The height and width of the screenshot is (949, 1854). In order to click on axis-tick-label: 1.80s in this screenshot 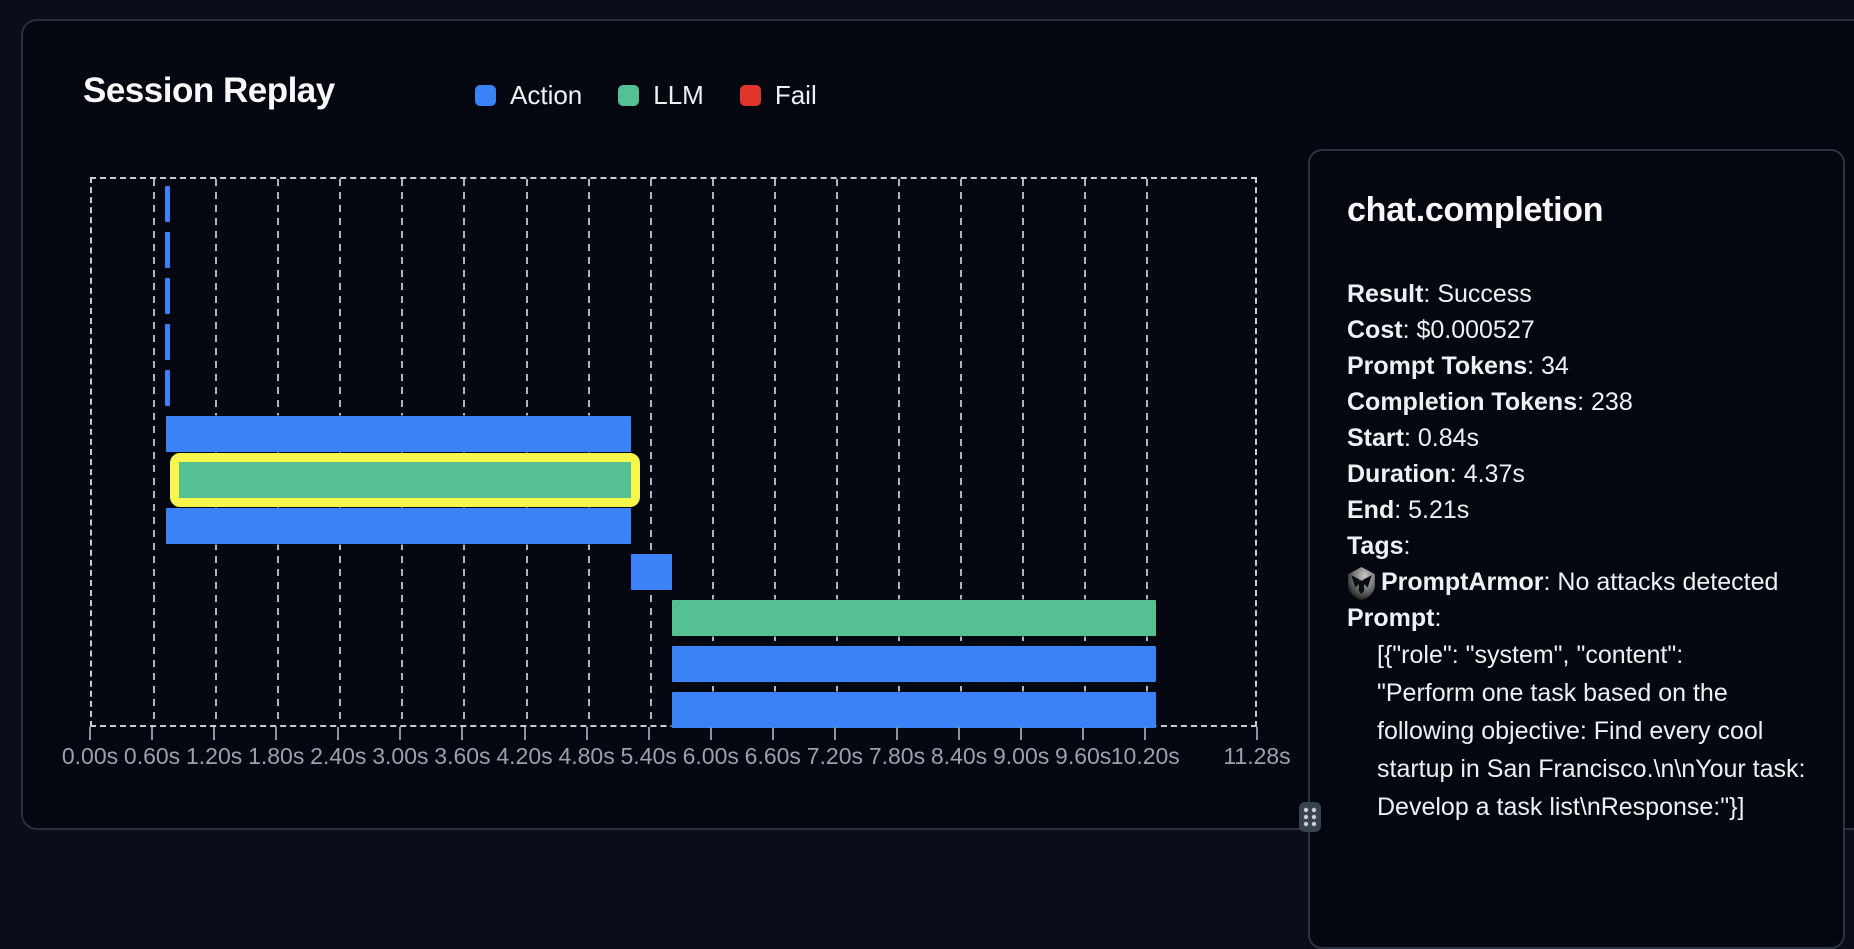, I will do `click(276, 756)`.